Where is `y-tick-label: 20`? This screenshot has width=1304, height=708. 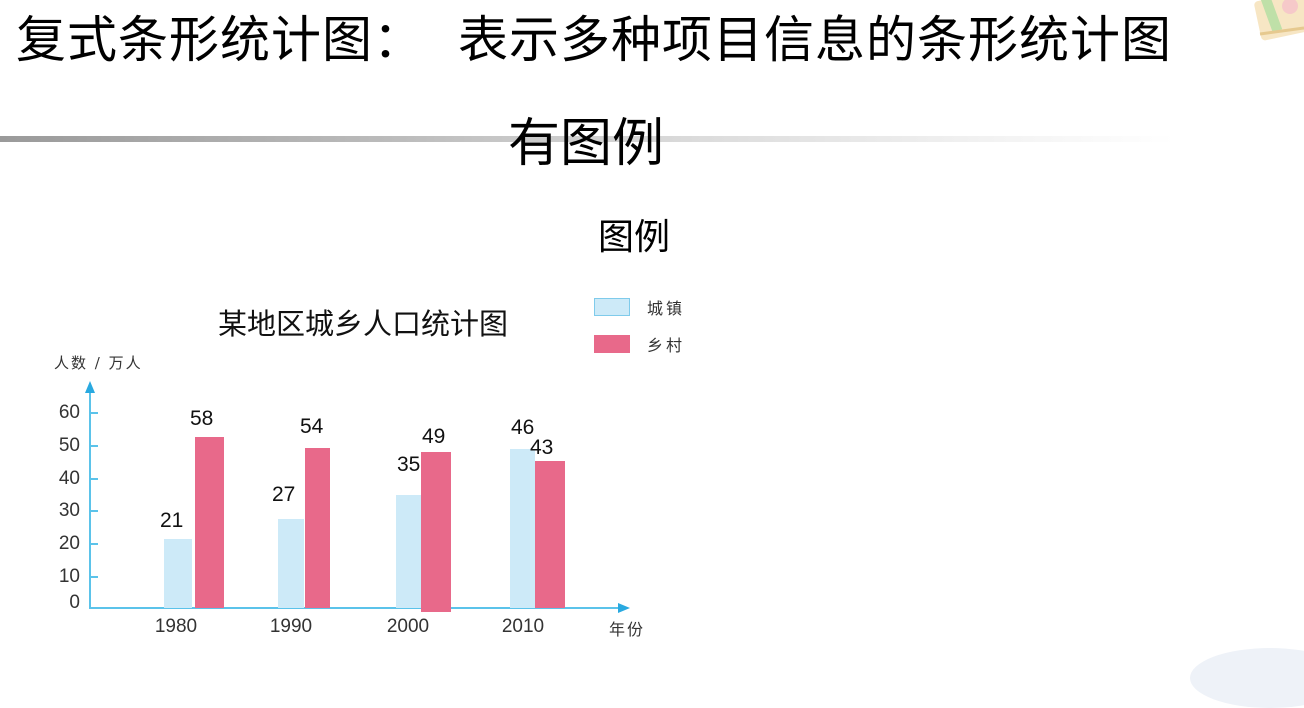
y-tick-label: 20 is located at coordinates (69, 543).